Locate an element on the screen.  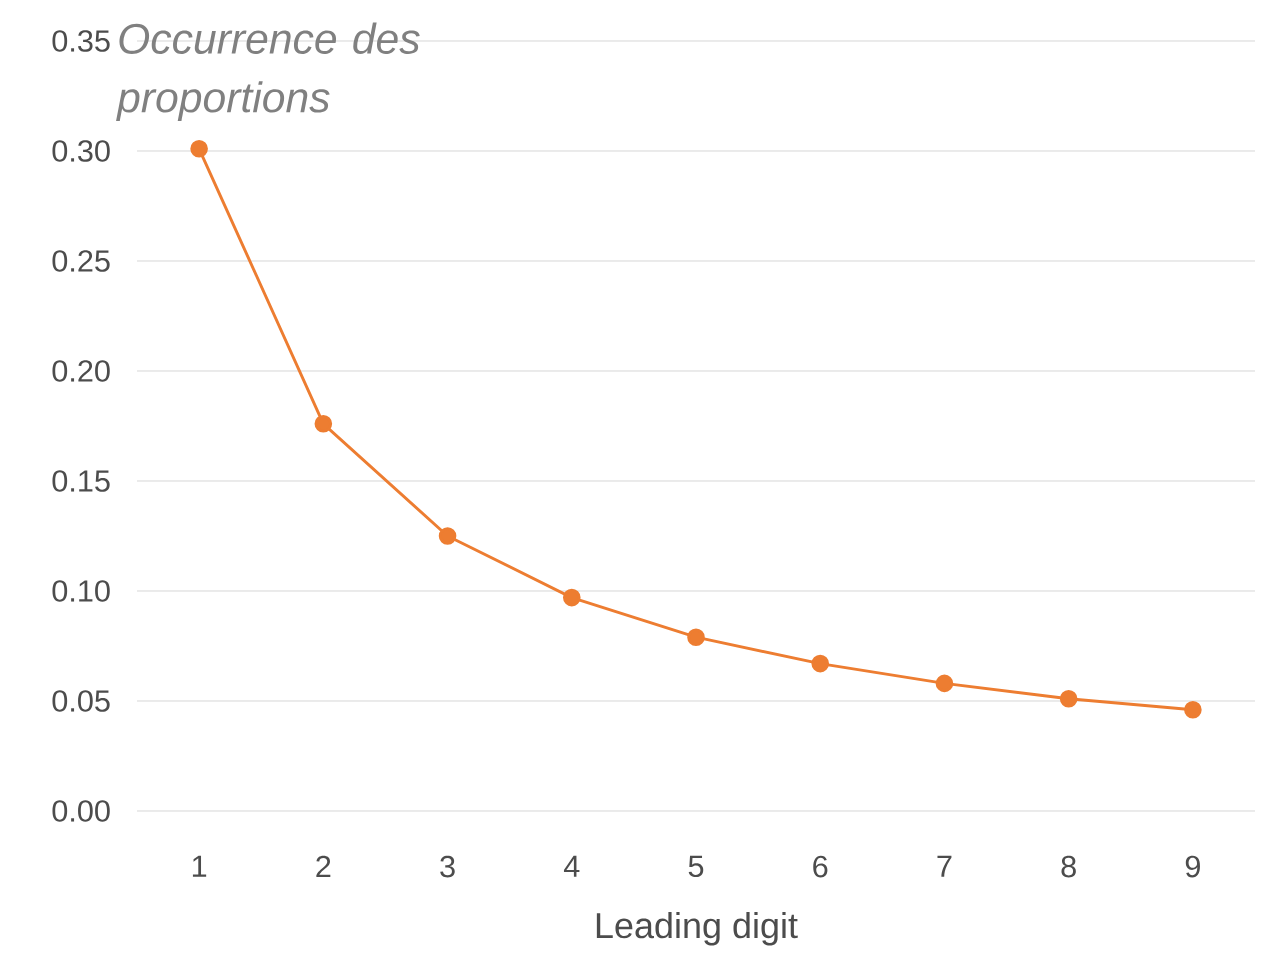
x-tick-label: 4 is located at coordinates (571, 866).